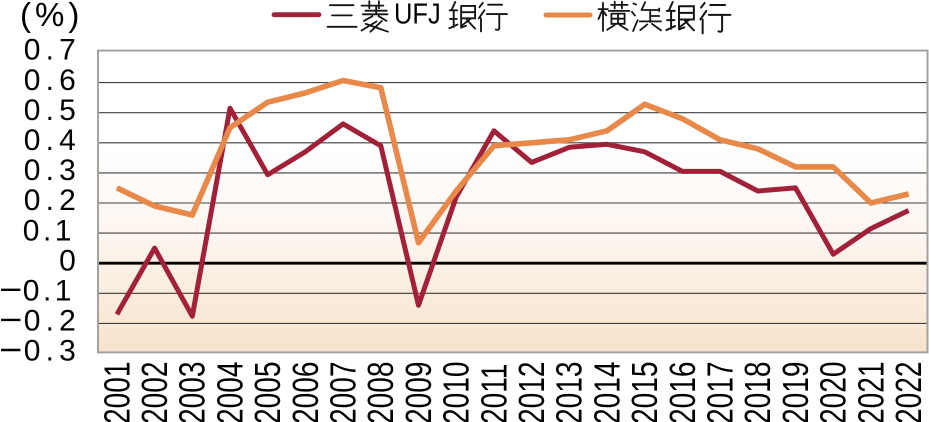 The width and height of the screenshot is (929, 422). What do you see at coordinates (343, 391) in the screenshot?
I see `svg-text: 2007` at bounding box center [343, 391].